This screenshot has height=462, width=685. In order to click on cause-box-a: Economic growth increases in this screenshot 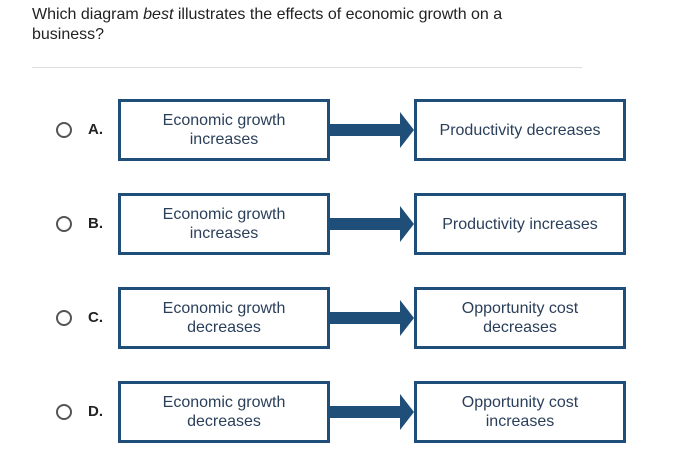, I will do `click(224, 130)`.